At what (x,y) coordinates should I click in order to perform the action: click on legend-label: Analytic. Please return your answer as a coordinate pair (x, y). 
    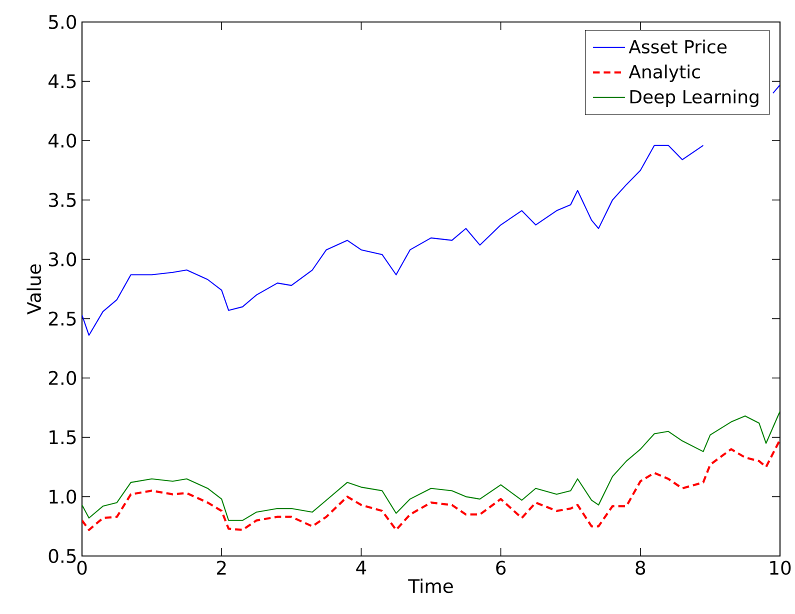
    Looking at the image, I should click on (664, 73).